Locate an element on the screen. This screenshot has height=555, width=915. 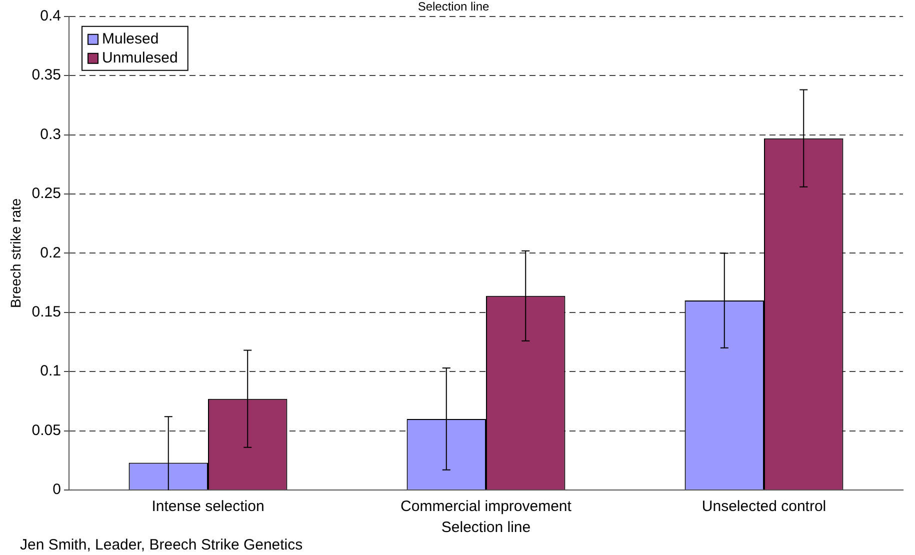
chart-title: Selection line is located at coordinates (454, 7).